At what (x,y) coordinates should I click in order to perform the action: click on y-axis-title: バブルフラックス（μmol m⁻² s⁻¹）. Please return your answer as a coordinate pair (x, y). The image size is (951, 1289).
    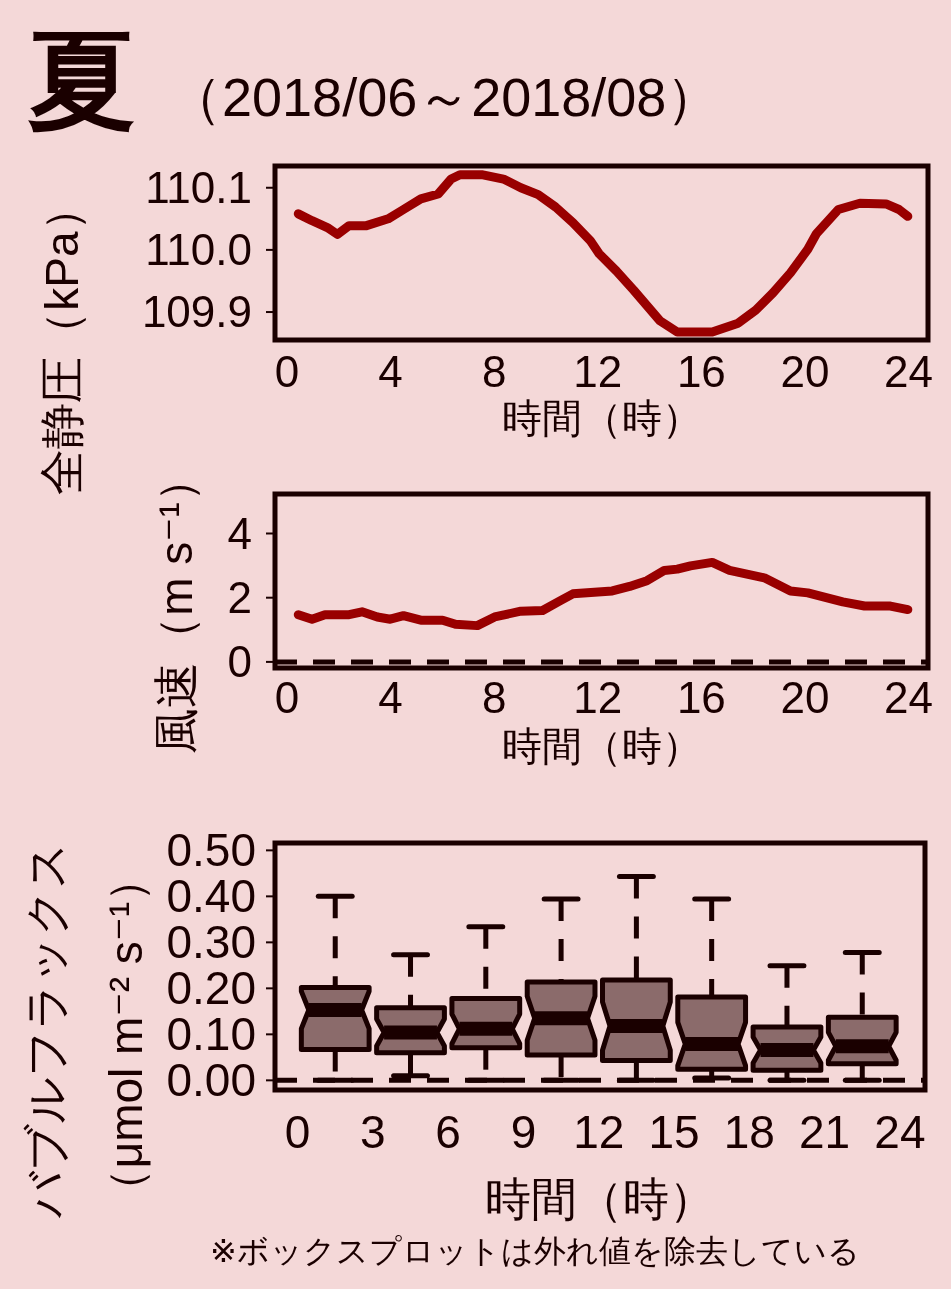
    Looking at the image, I should click on (86, 1030).